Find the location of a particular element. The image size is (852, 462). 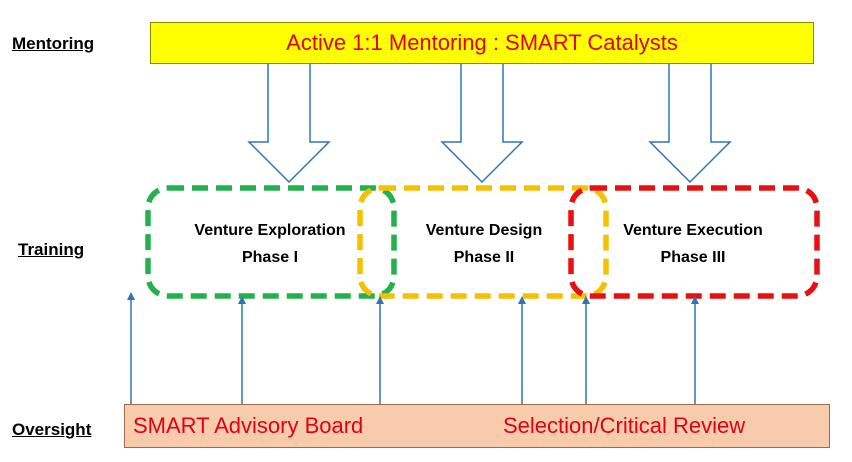

phase-3-title: Venture Execution is located at coordinates (693, 230).